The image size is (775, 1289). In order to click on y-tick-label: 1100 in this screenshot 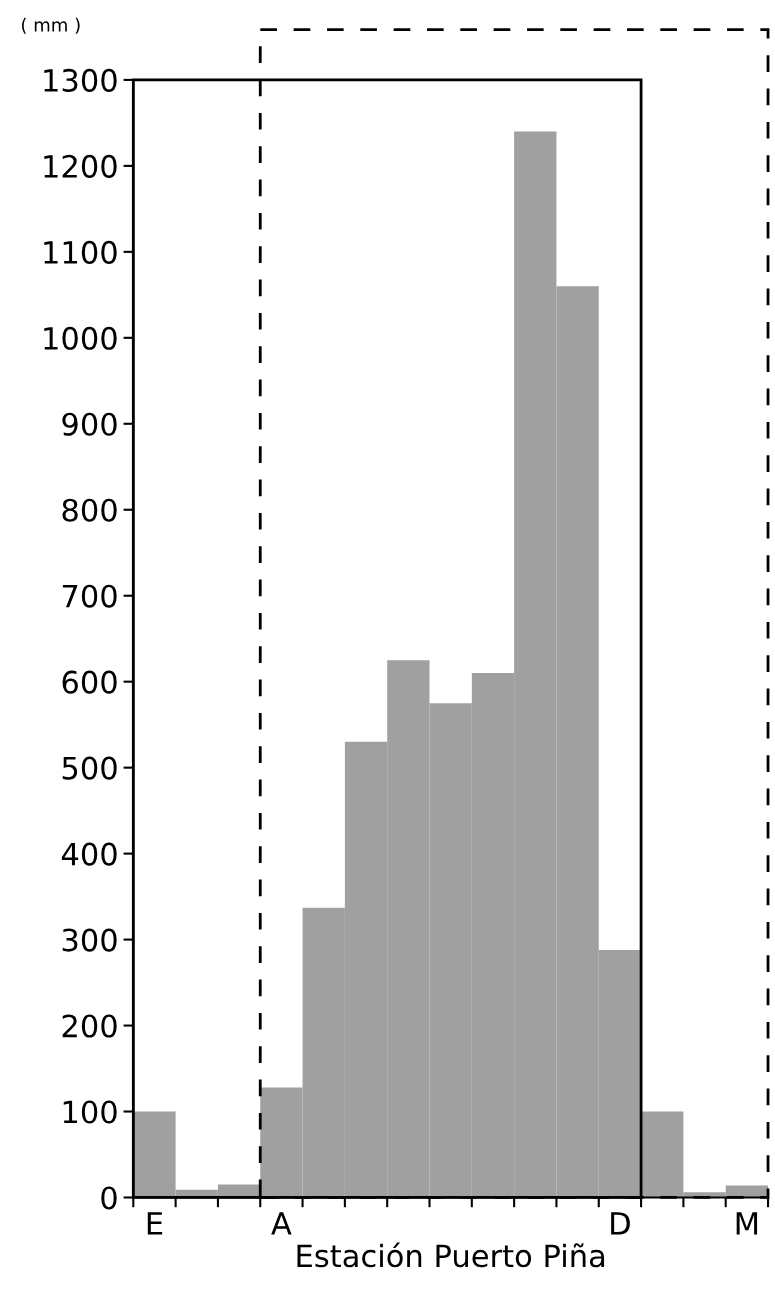, I will do `click(80, 252)`.